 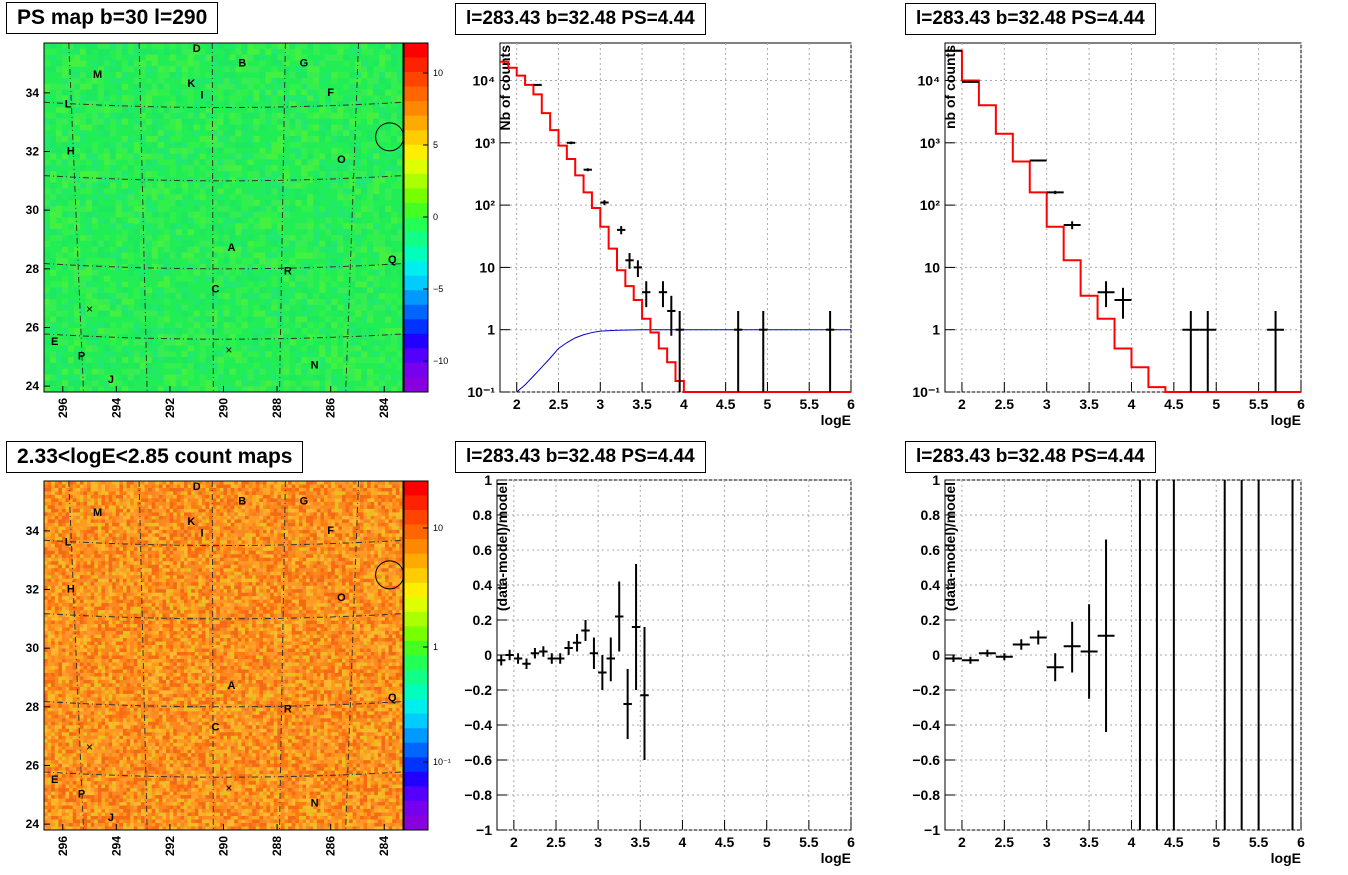 I want to click on x-tick-label: 6, so click(x=851, y=404).